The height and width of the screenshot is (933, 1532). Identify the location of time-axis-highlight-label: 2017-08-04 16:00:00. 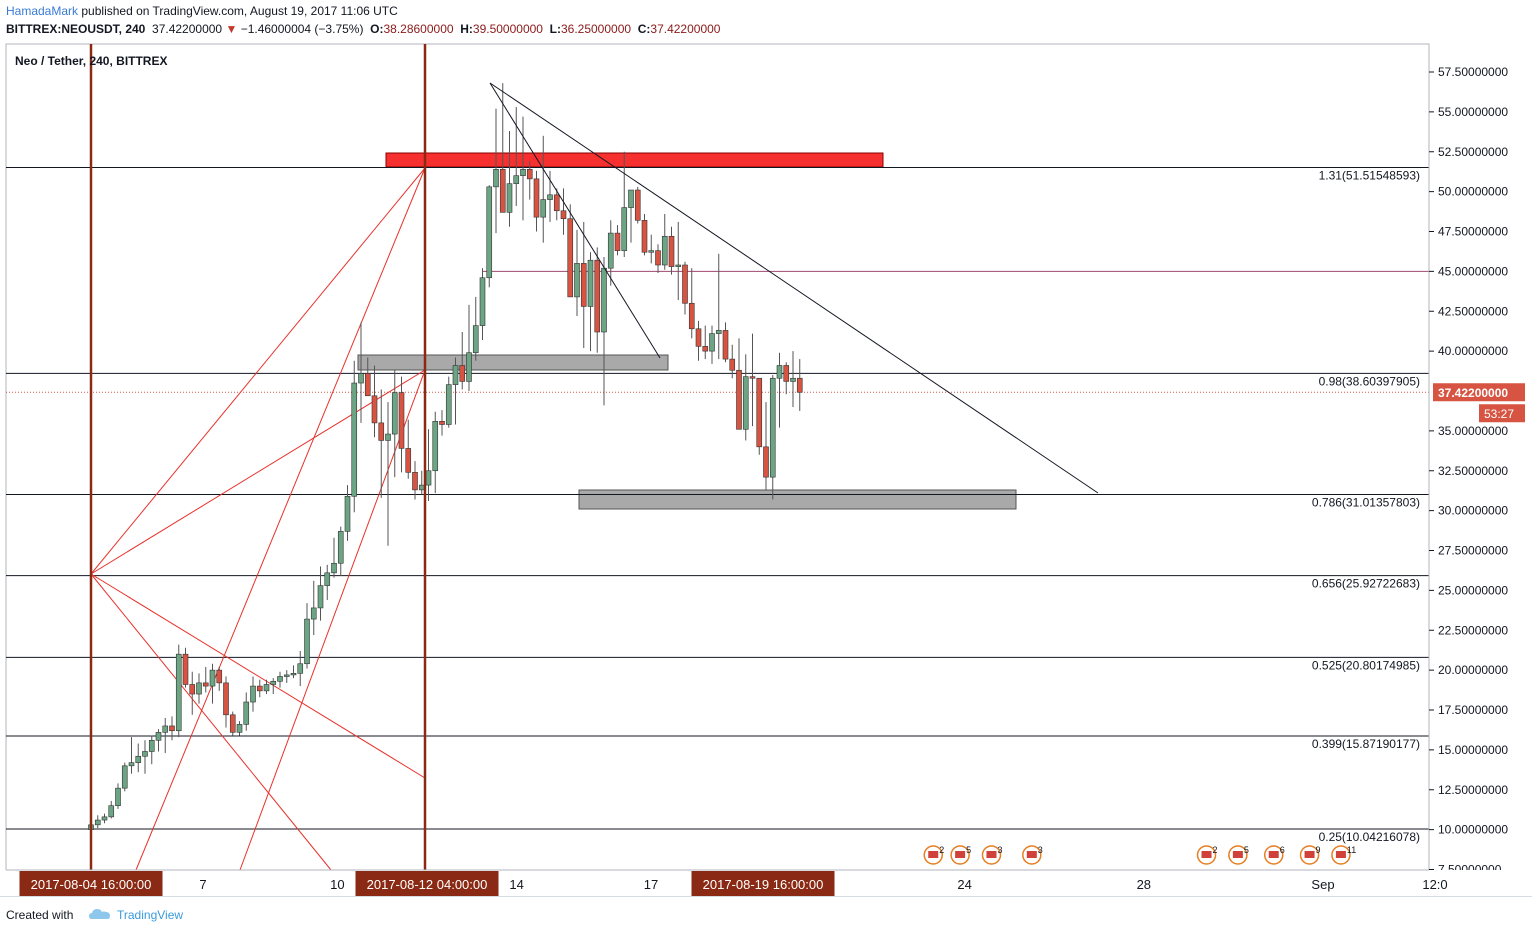
(91, 884).